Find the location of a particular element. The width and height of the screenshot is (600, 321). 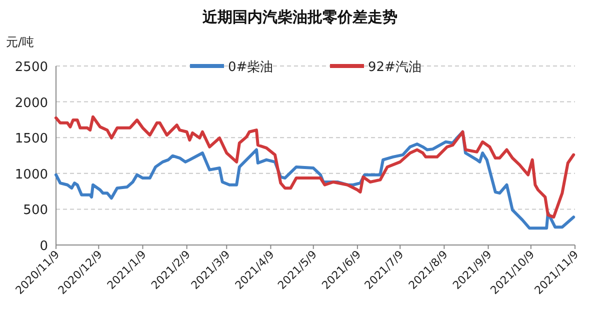

y-axis-title: 元/吨 is located at coordinates (20, 42).